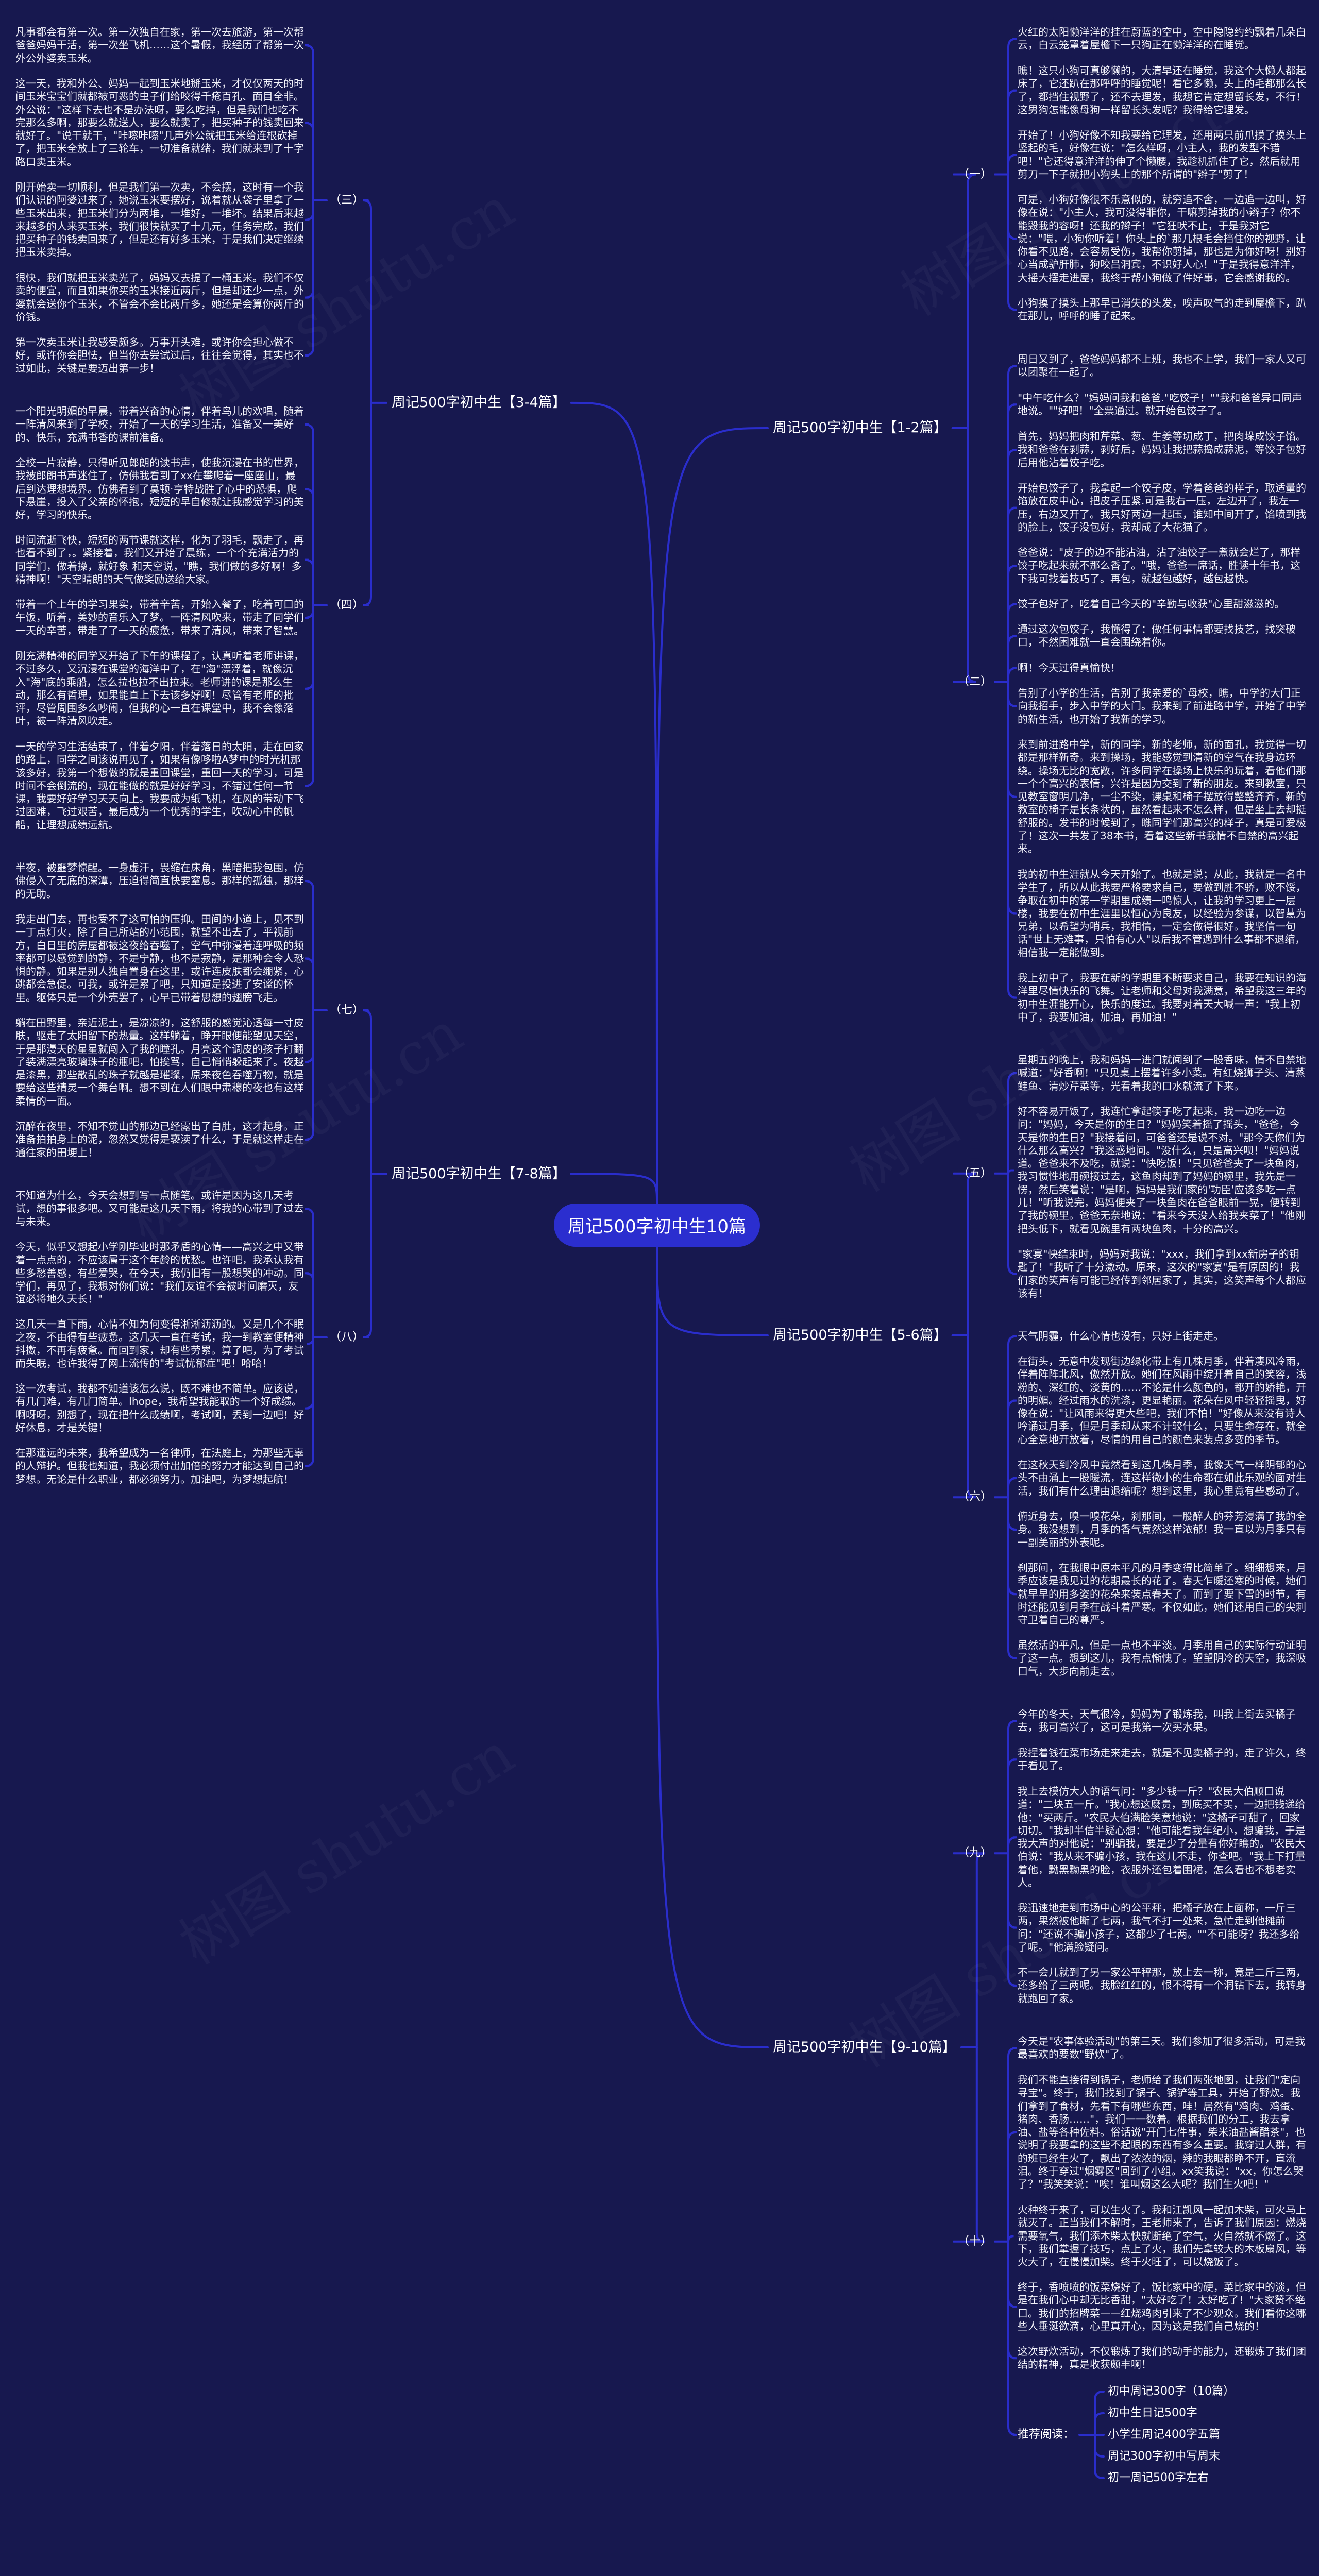 The width and height of the screenshot is (1319, 2576). Describe the element at coordinates (975, 174) in the screenshot. I see `group-label-1: （一）` at that location.